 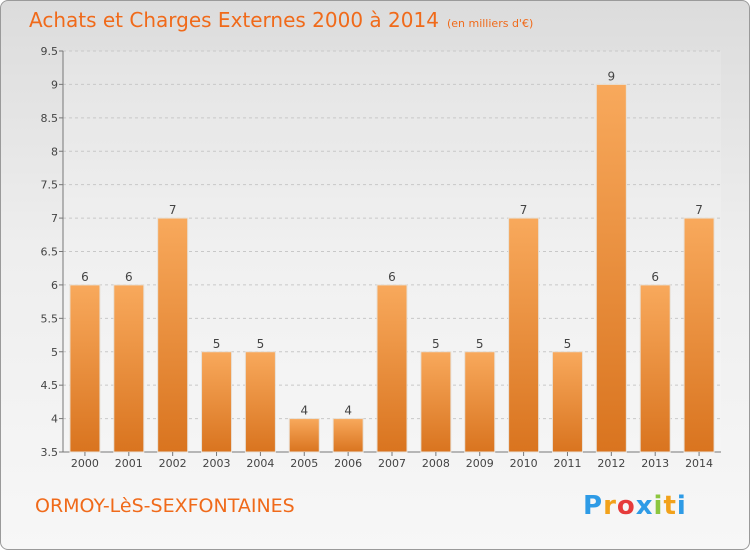 What do you see at coordinates (611, 463) in the screenshot?
I see `x-tick-label: 2012` at bounding box center [611, 463].